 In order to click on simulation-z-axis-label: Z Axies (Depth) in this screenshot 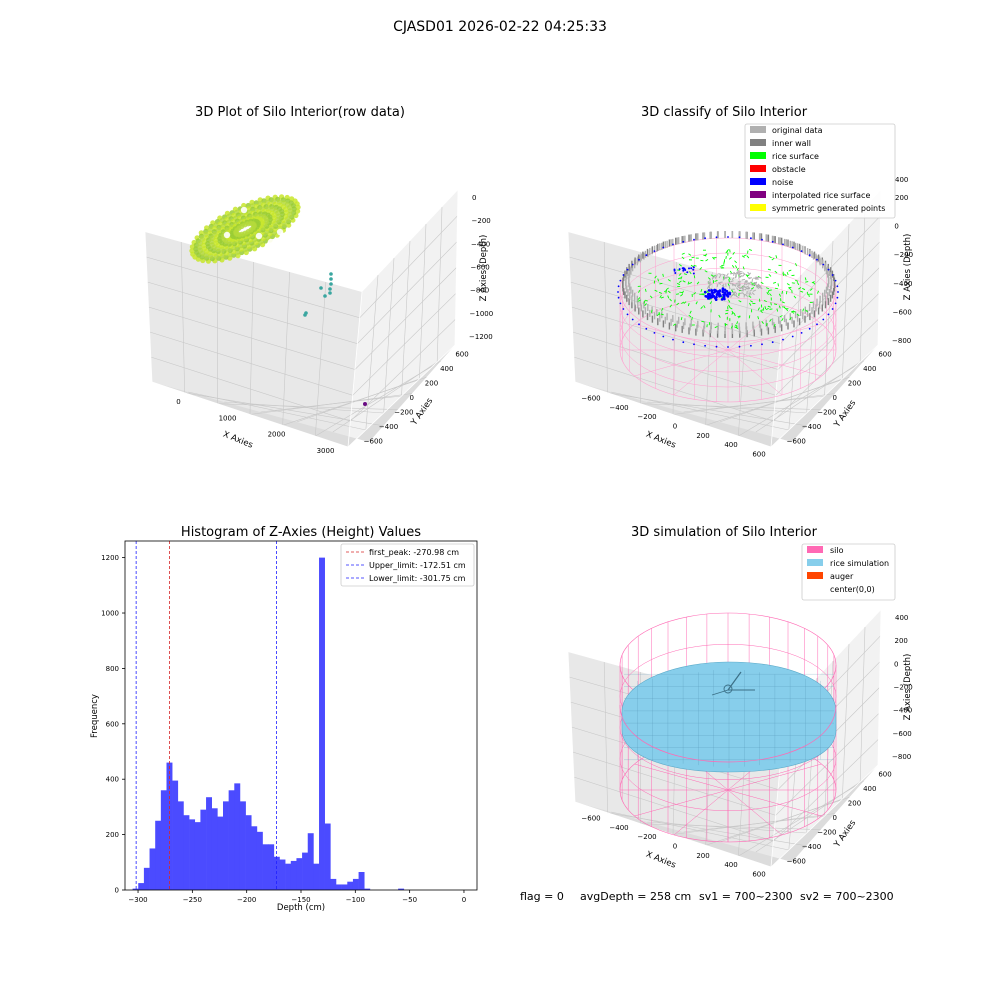, I will do `click(908, 687)`.